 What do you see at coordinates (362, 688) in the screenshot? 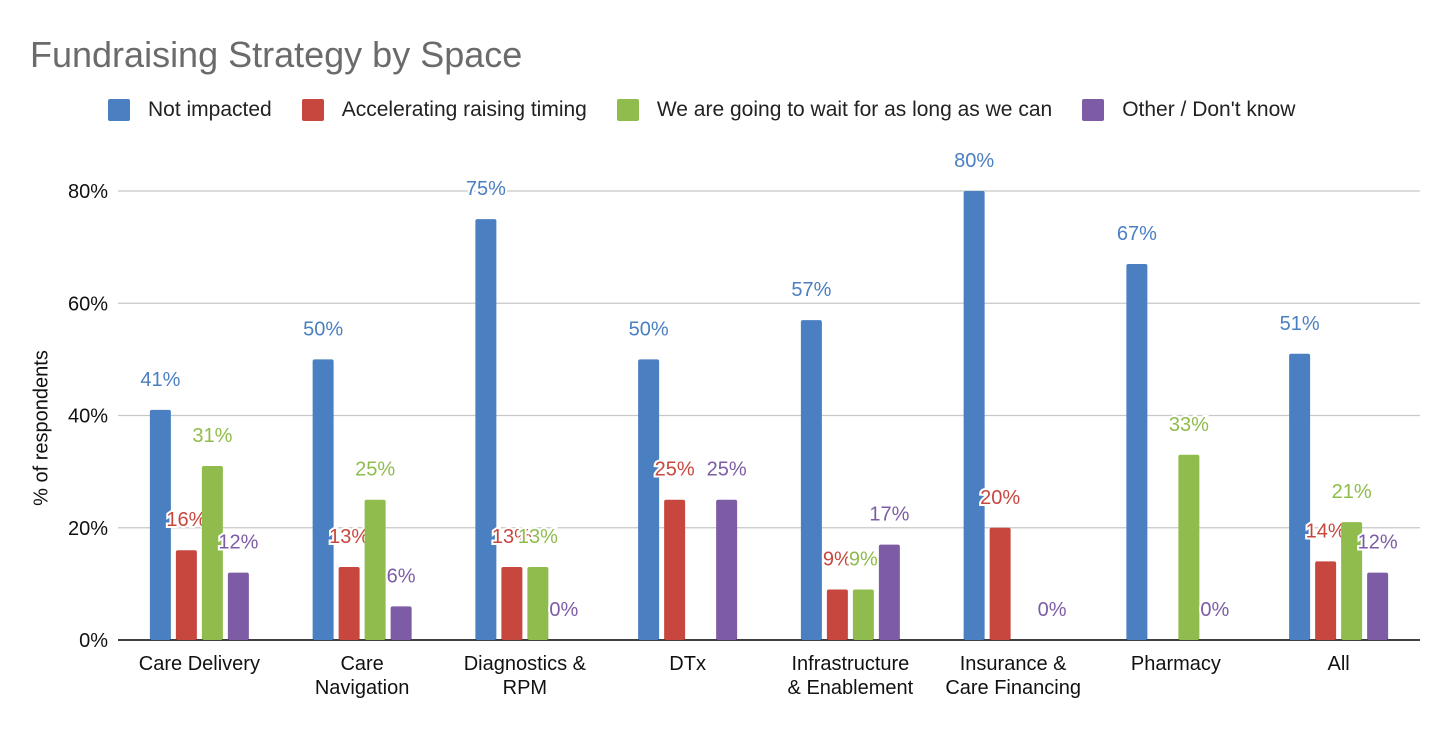
I see `x-tick-label: Navigation` at bounding box center [362, 688].